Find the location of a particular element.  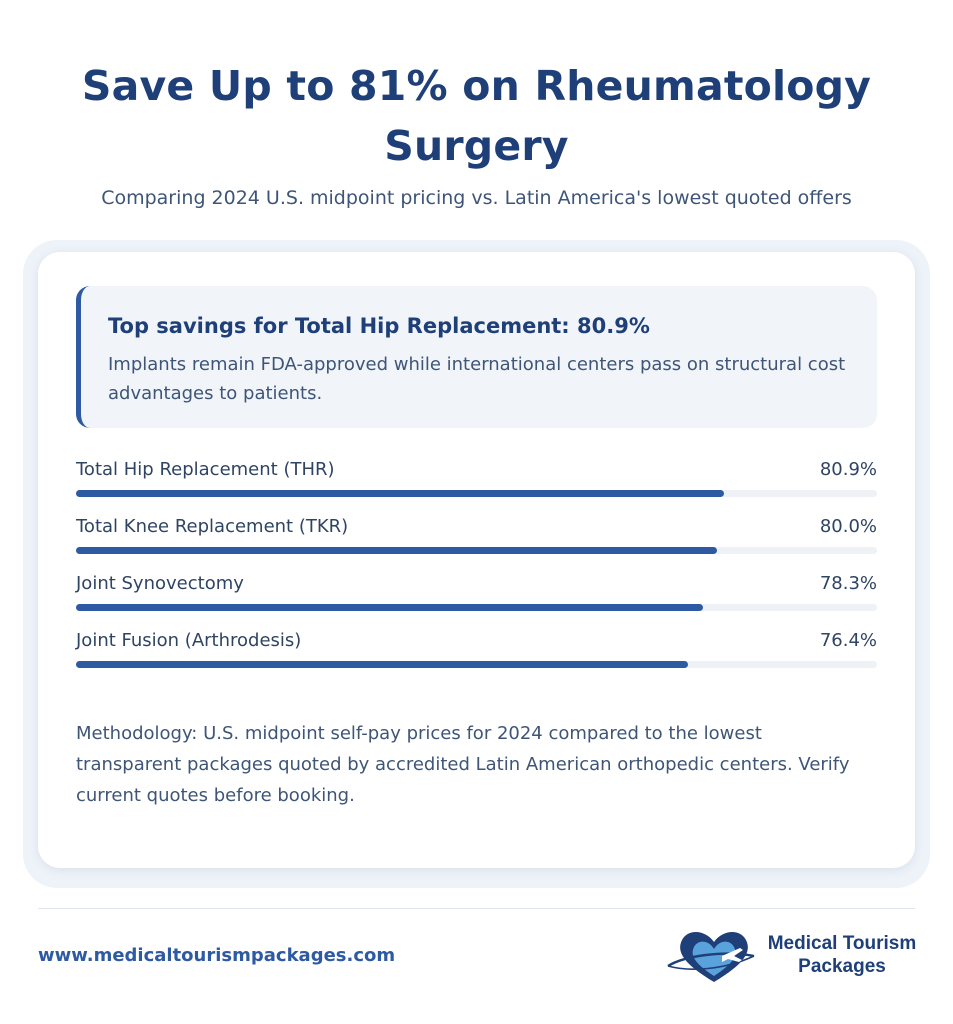

logo-line-2: Packages is located at coordinates (842, 966).